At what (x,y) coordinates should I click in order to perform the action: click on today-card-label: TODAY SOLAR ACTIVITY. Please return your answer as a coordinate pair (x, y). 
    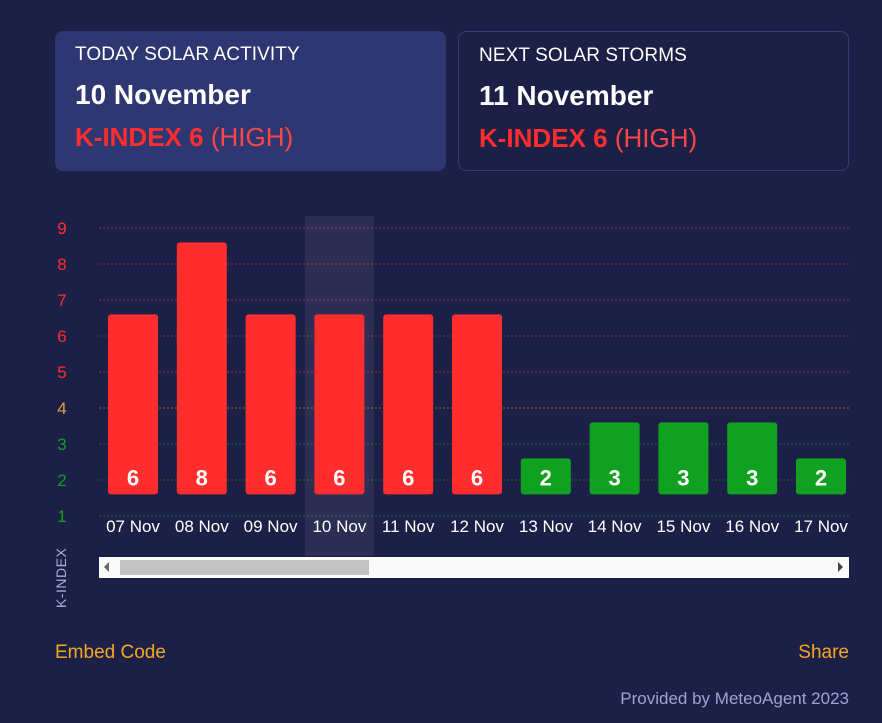
    Looking at the image, I should click on (187, 54).